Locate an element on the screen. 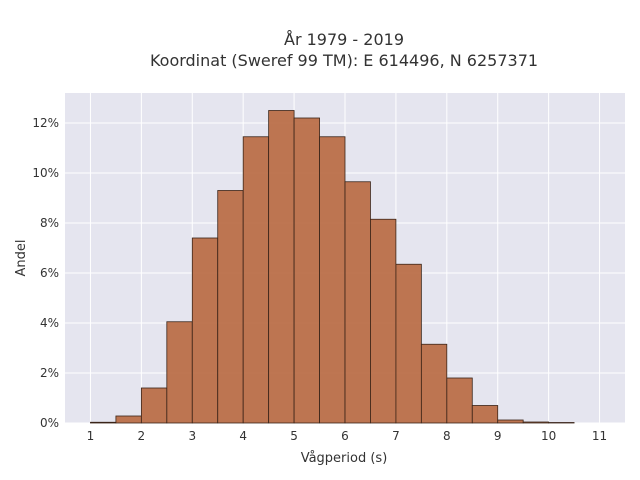  y-axis-ticks: 0% 2% 4% 6% 8% 10% 12% is located at coordinates (45, 273).